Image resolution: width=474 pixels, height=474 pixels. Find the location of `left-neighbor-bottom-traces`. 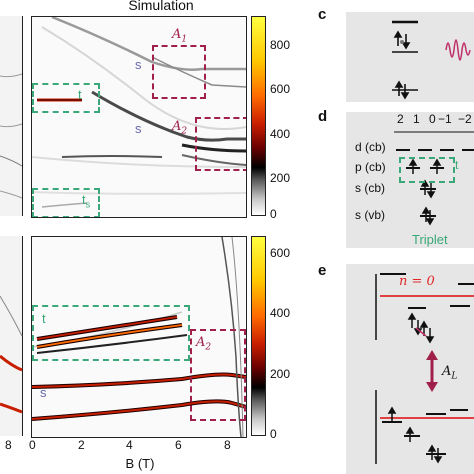

left-neighbor-bottom-traces is located at coordinates (11, 354).